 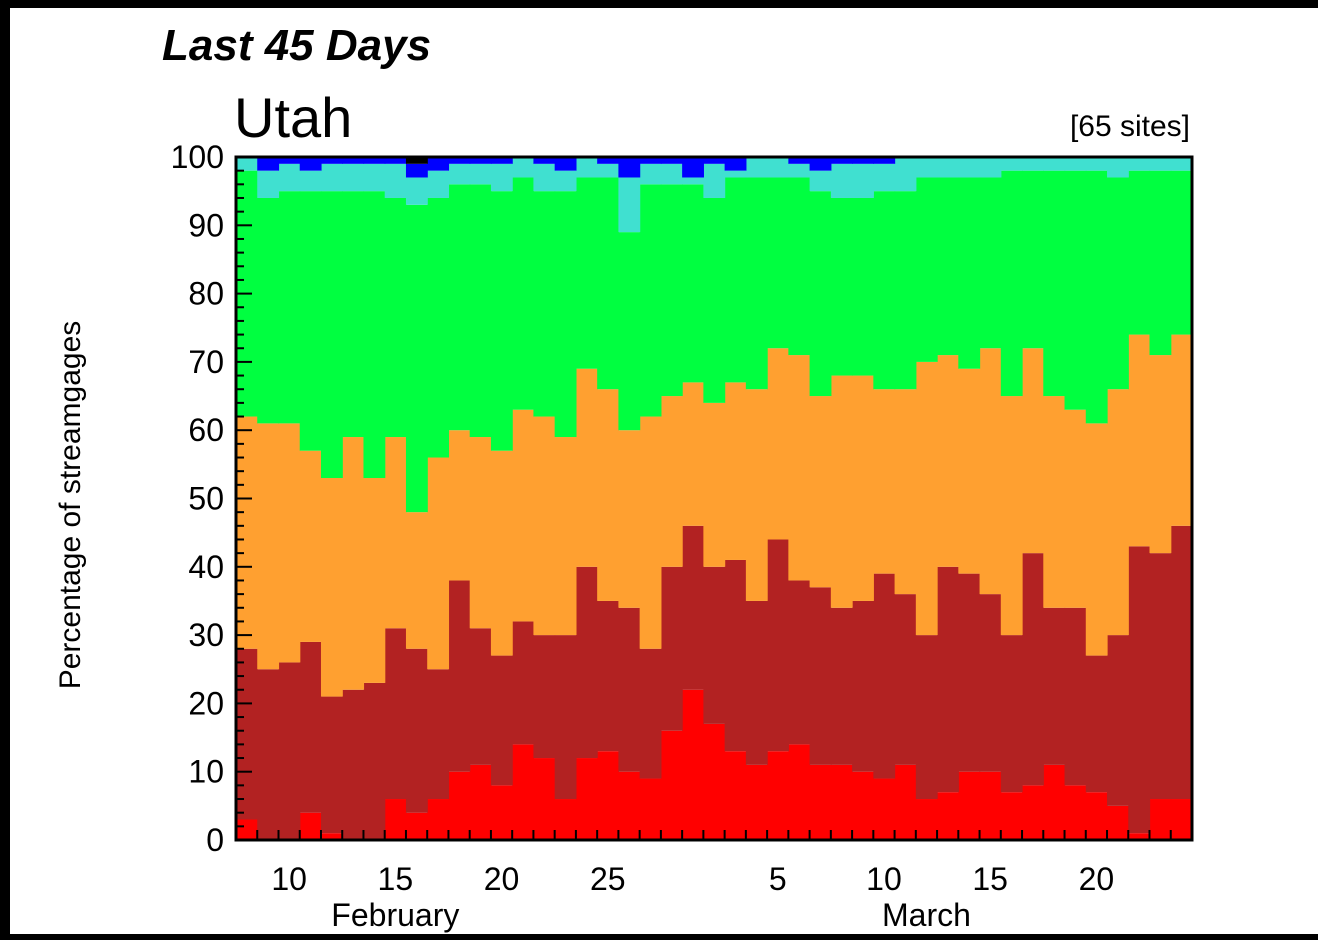 I want to click on y-tick-label: 90, so click(x=206, y=225).